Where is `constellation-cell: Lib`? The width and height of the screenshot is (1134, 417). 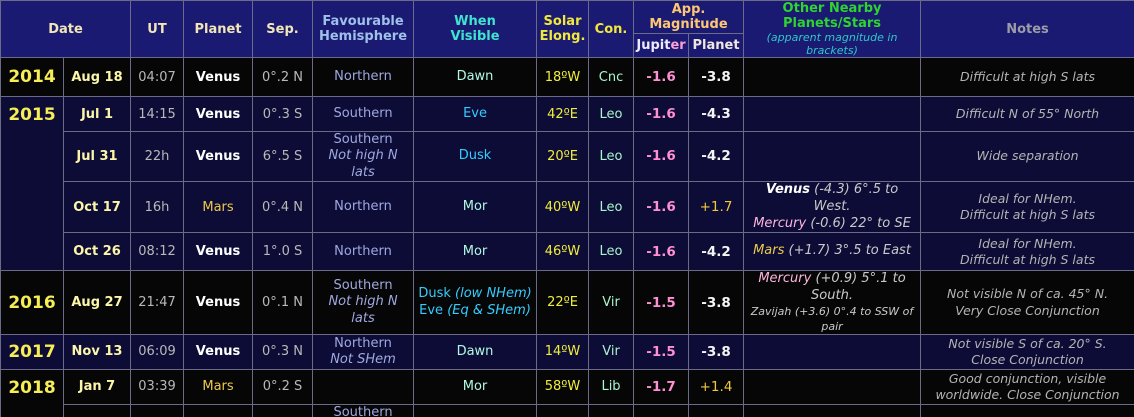 constellation-cell: Lib is located at coordinates (611, 410).